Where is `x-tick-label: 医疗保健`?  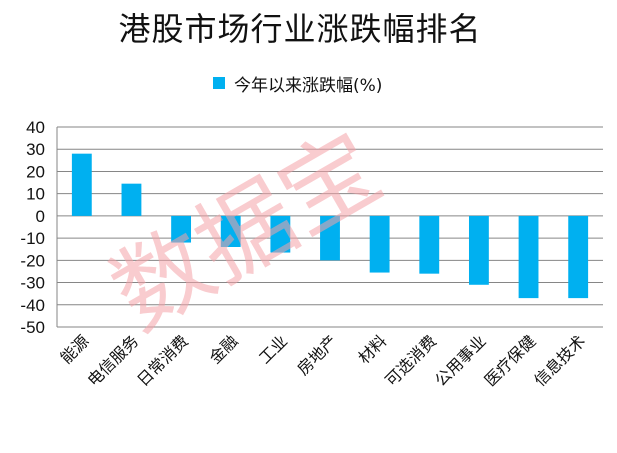
x-tick-label: 医疗保健 is located at coordinates (510, 360).